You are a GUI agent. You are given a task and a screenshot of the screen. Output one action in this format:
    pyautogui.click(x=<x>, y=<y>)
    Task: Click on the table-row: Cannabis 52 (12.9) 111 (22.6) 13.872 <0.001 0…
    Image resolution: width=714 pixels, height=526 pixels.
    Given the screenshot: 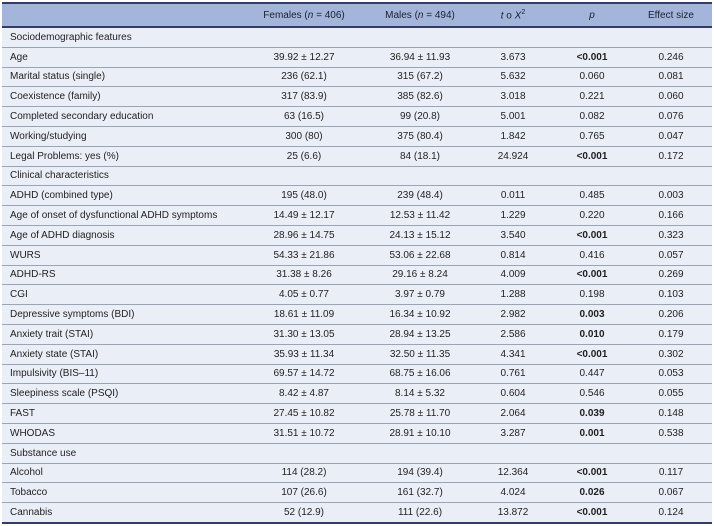 What is the action you would take?
    pyautogui.click(x=357, y=512)
    